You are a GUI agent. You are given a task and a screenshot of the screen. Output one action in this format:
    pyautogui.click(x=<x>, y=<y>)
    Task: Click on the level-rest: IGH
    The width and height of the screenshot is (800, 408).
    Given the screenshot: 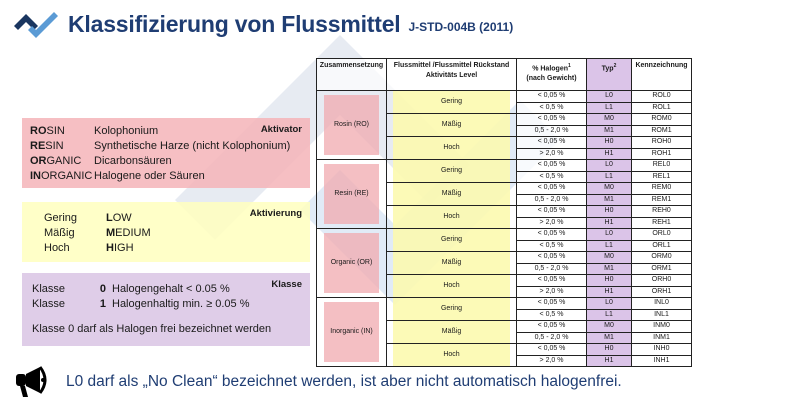 What is the action you would take?
    pyautogui.click(x=123, y=248)
    